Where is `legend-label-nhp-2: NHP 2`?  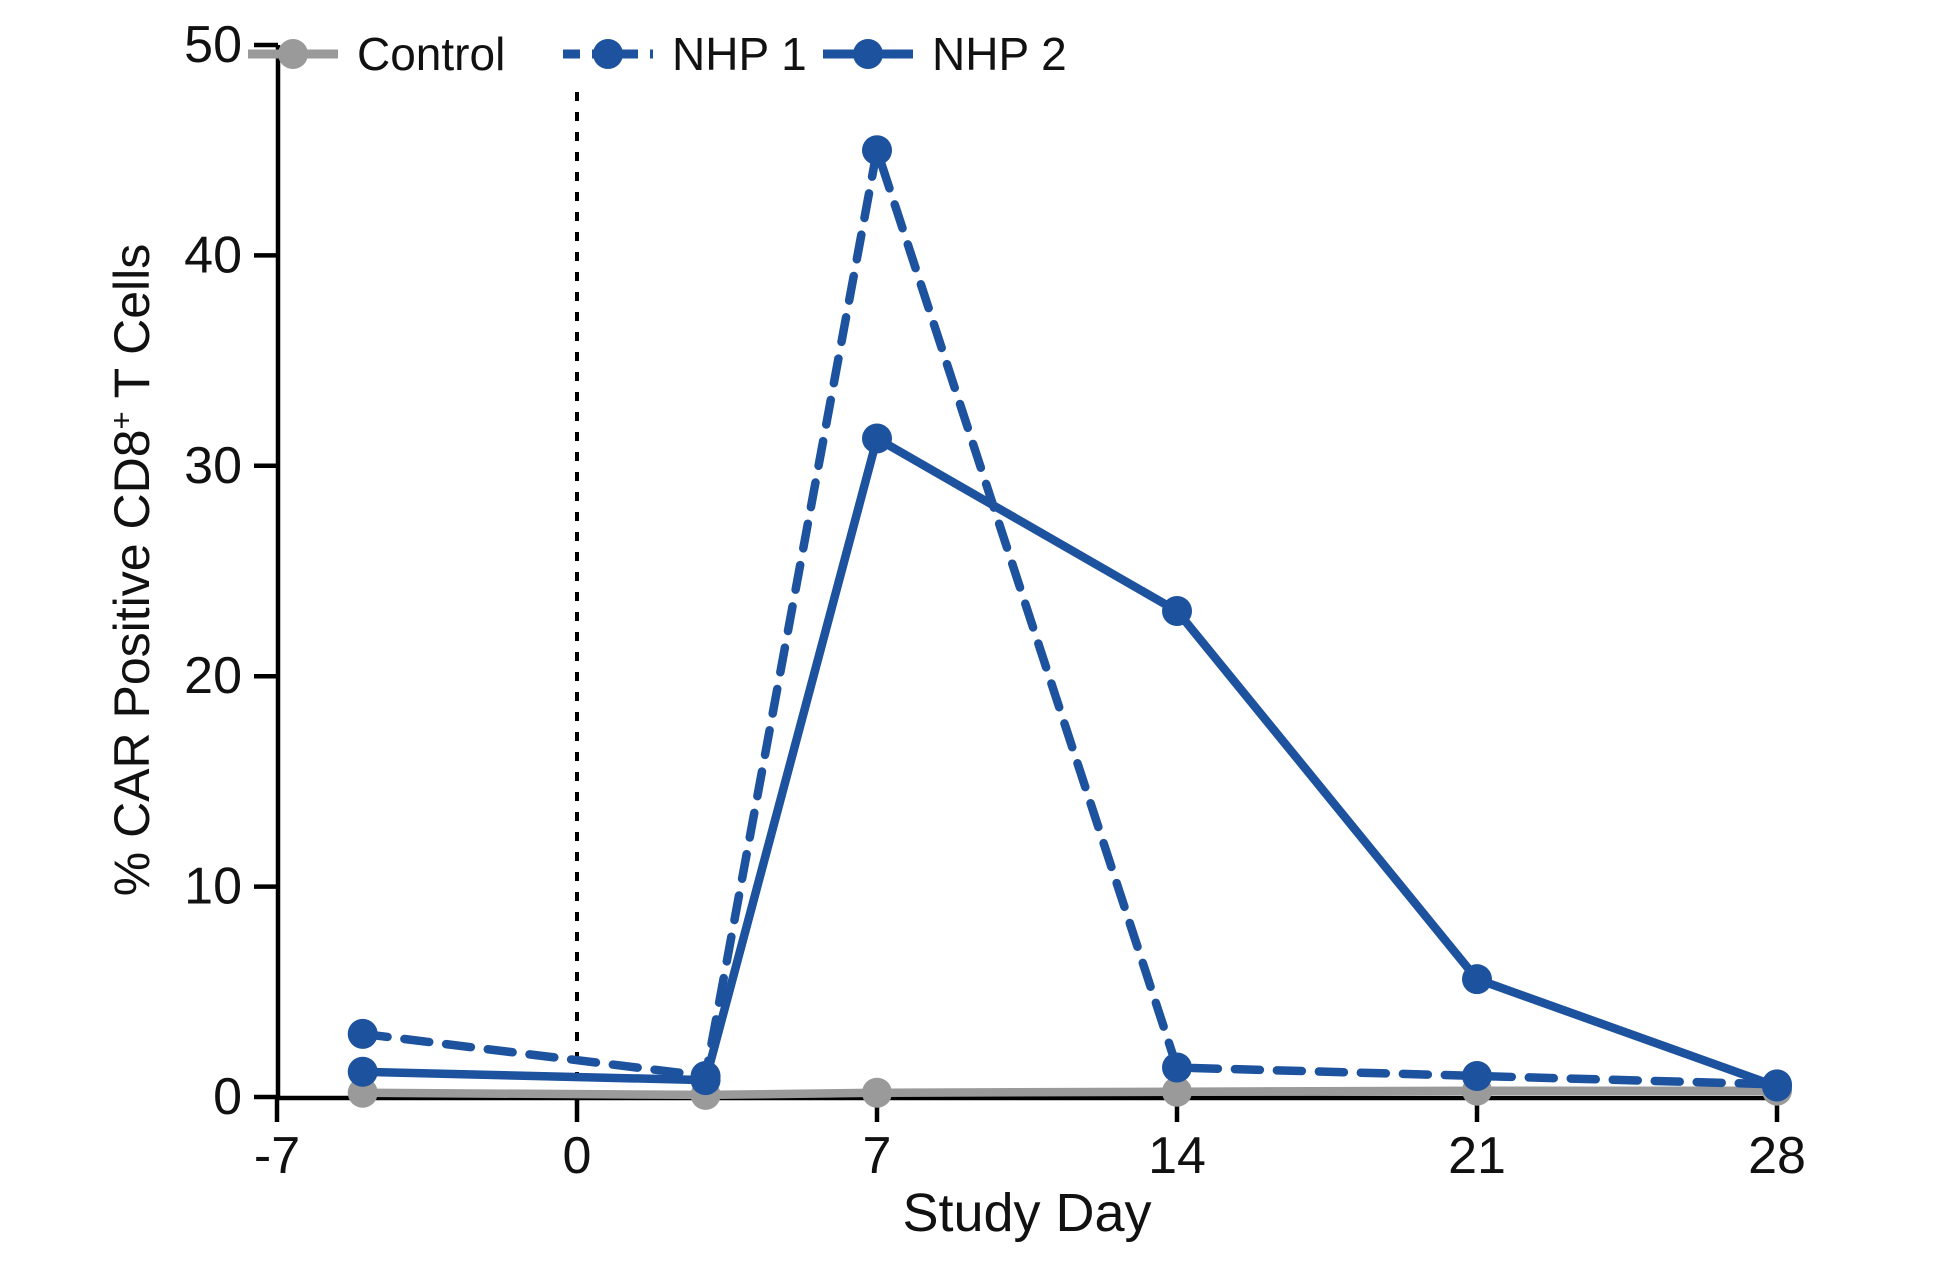 legend-label-nhp-2: NHP 2 is located at coordinates (999, 54).